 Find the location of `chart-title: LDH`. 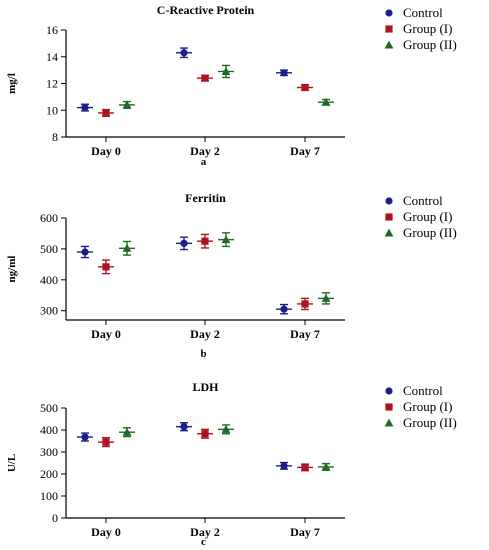

chart-title: LDH is located at coordinates (205, 387).